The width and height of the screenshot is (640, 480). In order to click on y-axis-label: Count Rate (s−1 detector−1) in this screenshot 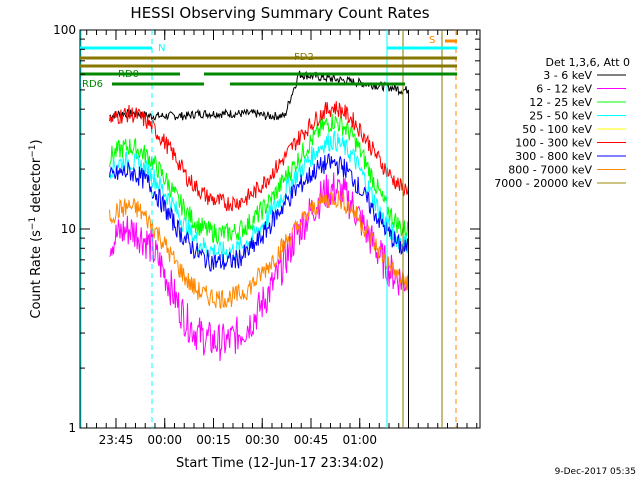, I will do `click(36, 228)`.